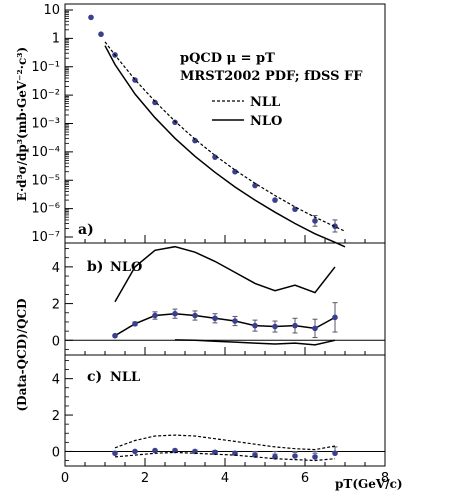  I want to click on y-tick-label: 10⁻², so click(45, 95).